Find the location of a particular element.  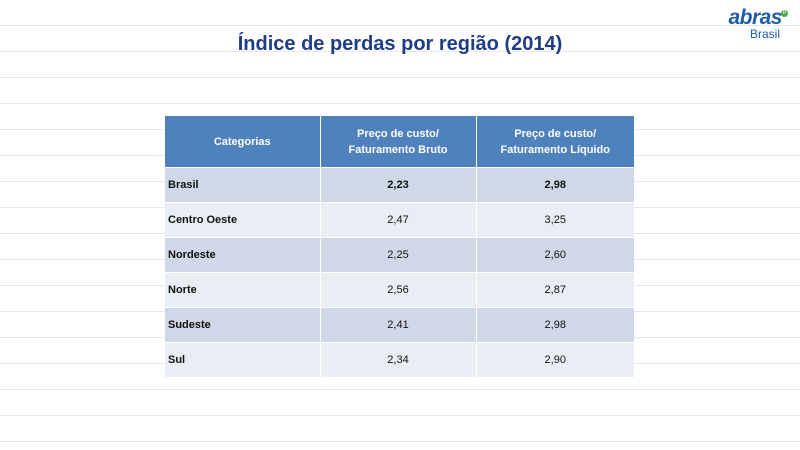

liquido-cell: 3,25 is located at coordinates (555, 220).